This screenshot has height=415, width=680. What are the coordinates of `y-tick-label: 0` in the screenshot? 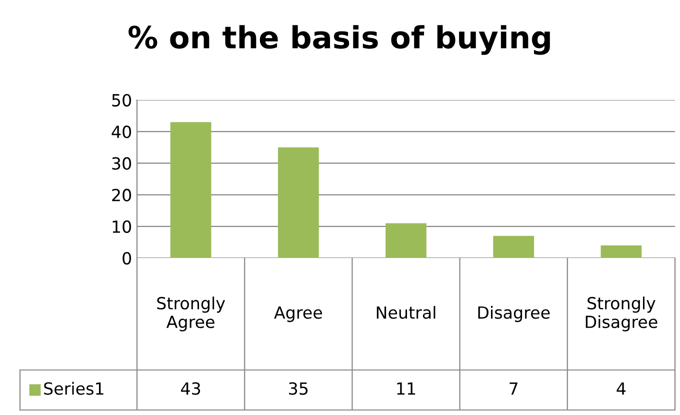 It's located at (127, 258).